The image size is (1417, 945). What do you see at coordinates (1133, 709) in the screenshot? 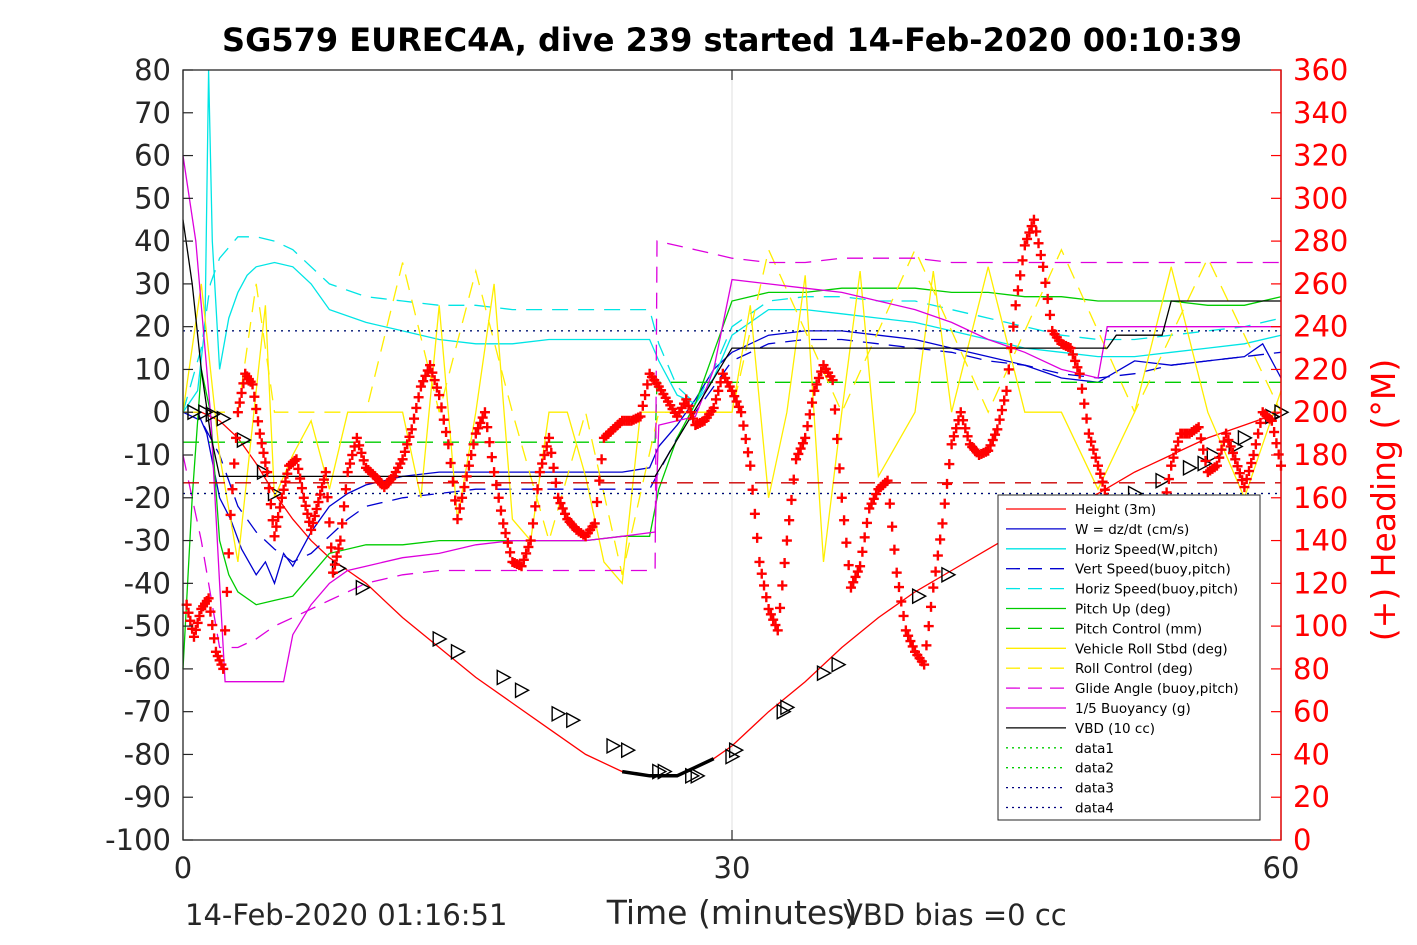
I see `legend-label: 1/5 Buoyancy (g)` at bounding box center [1133, 709].